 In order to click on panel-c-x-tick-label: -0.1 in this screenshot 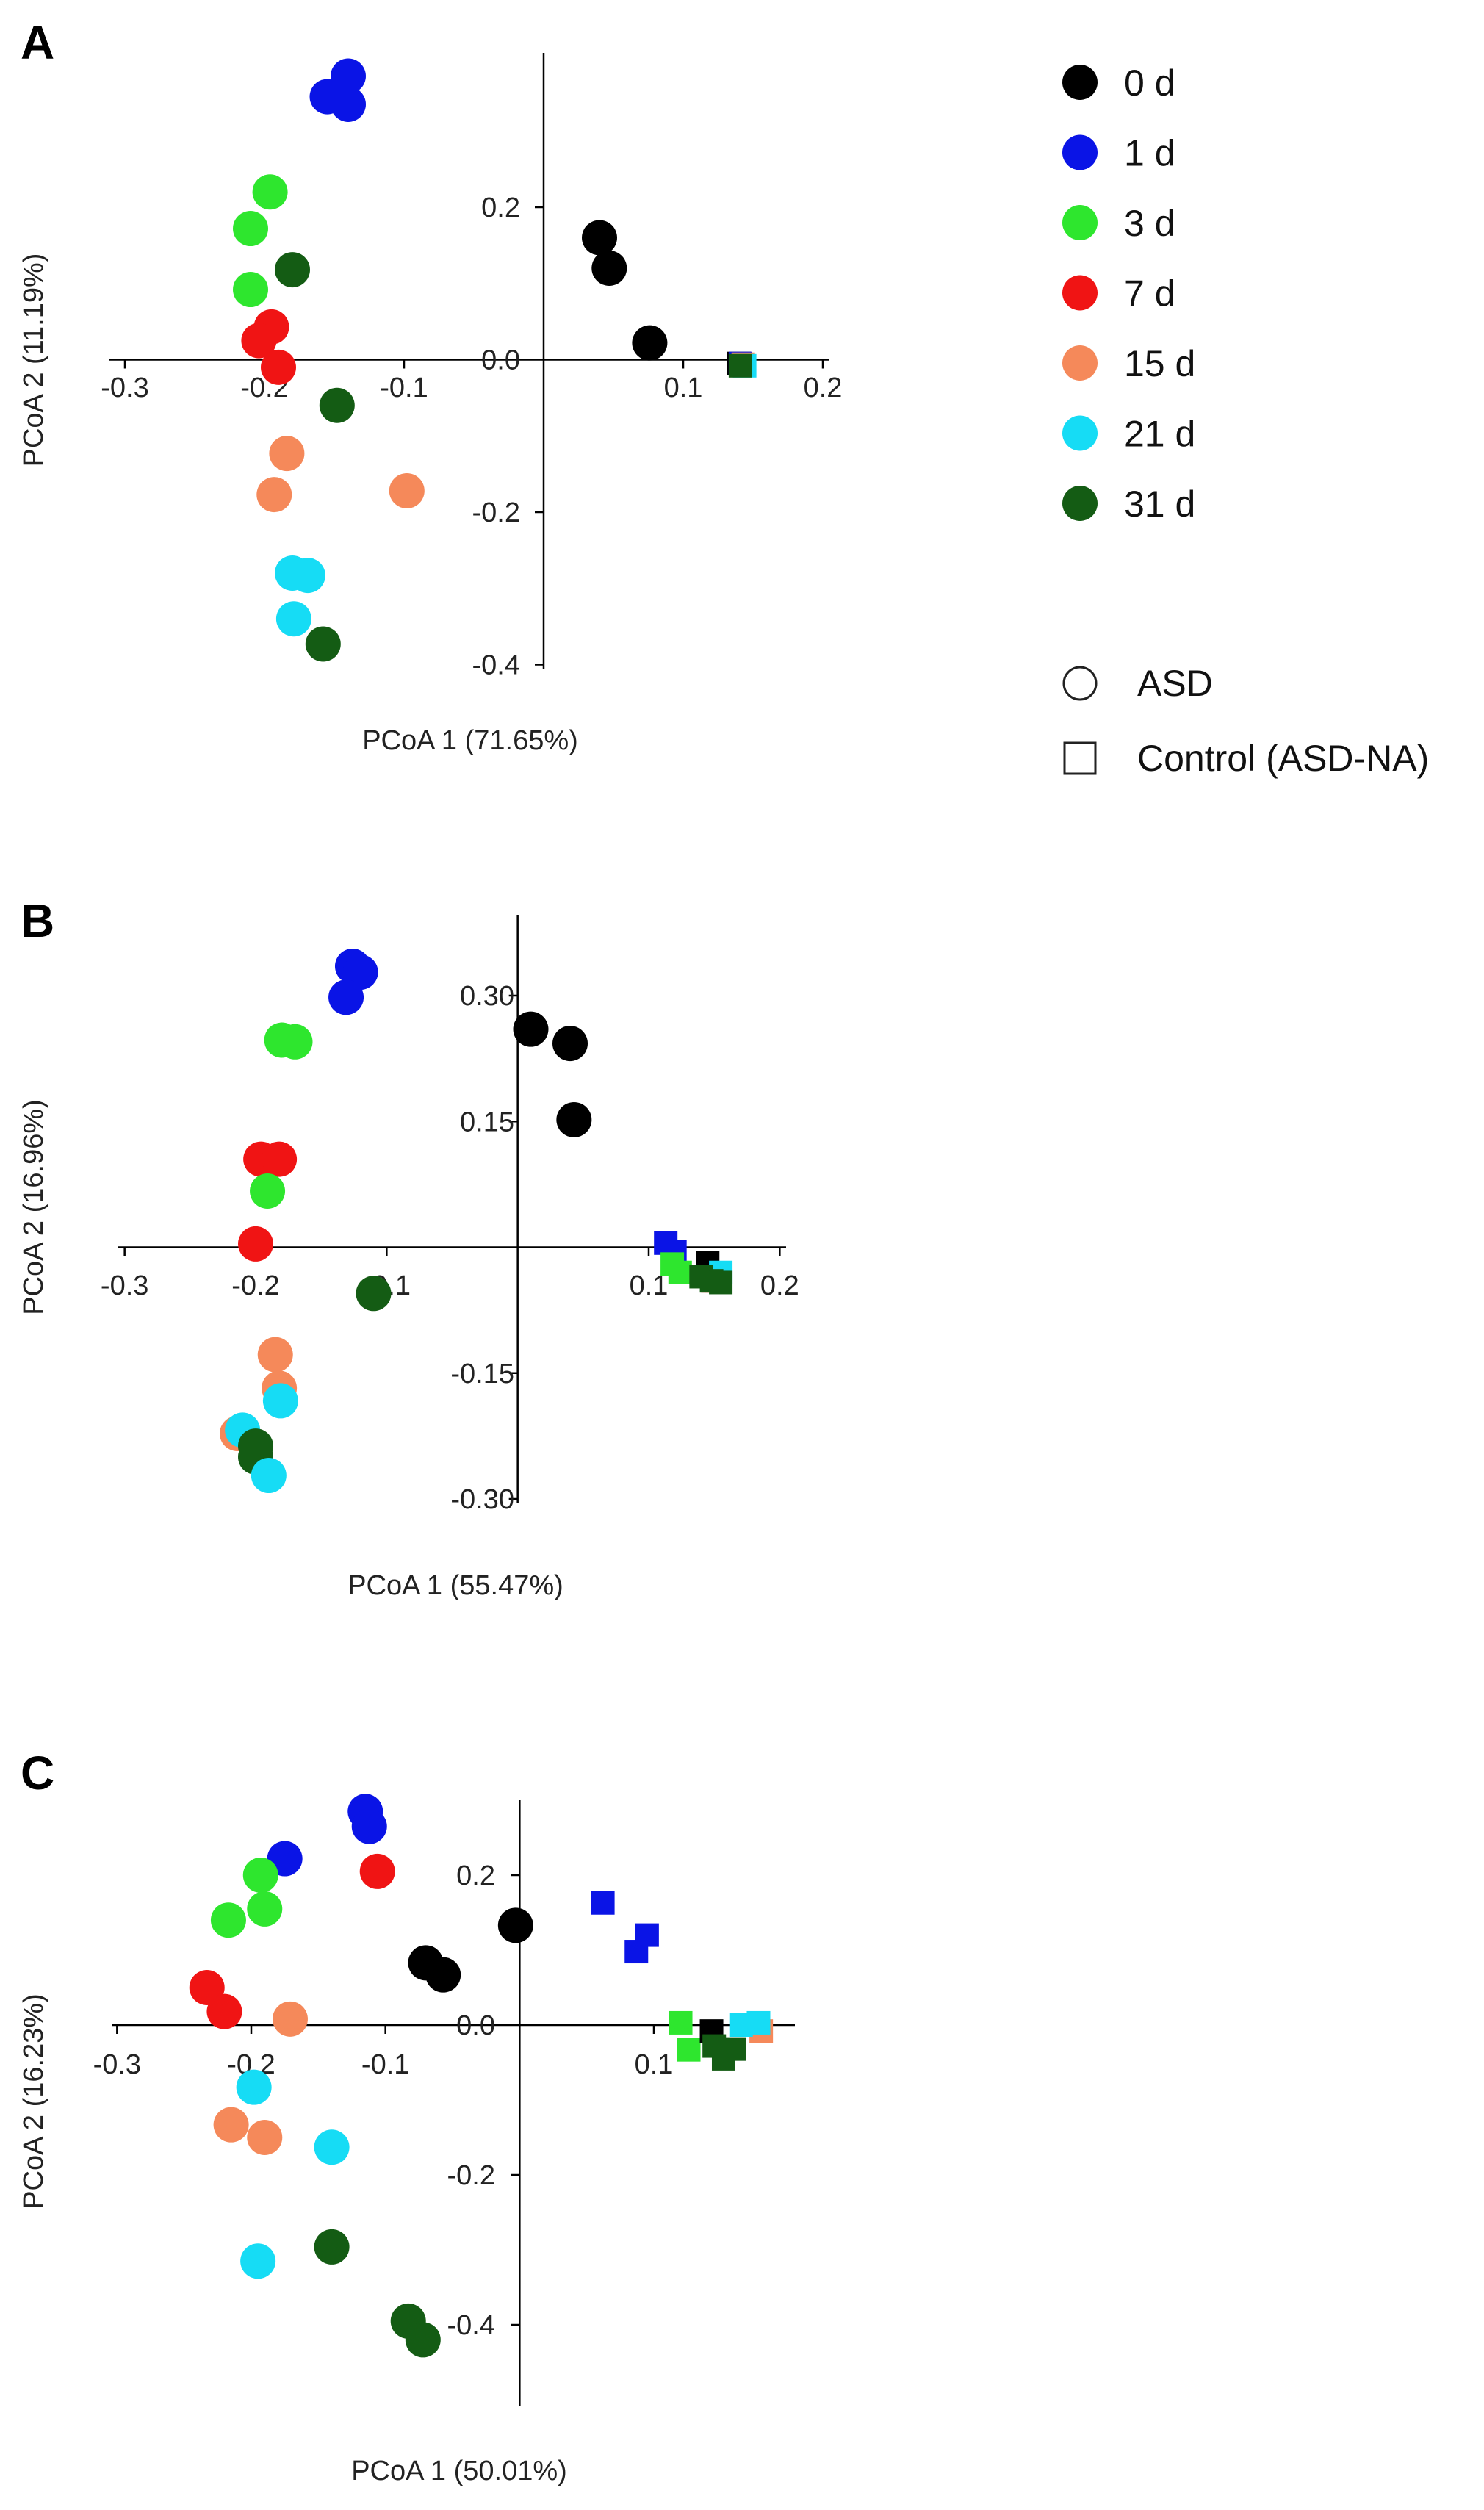, I will do `click(385, 2064)`.